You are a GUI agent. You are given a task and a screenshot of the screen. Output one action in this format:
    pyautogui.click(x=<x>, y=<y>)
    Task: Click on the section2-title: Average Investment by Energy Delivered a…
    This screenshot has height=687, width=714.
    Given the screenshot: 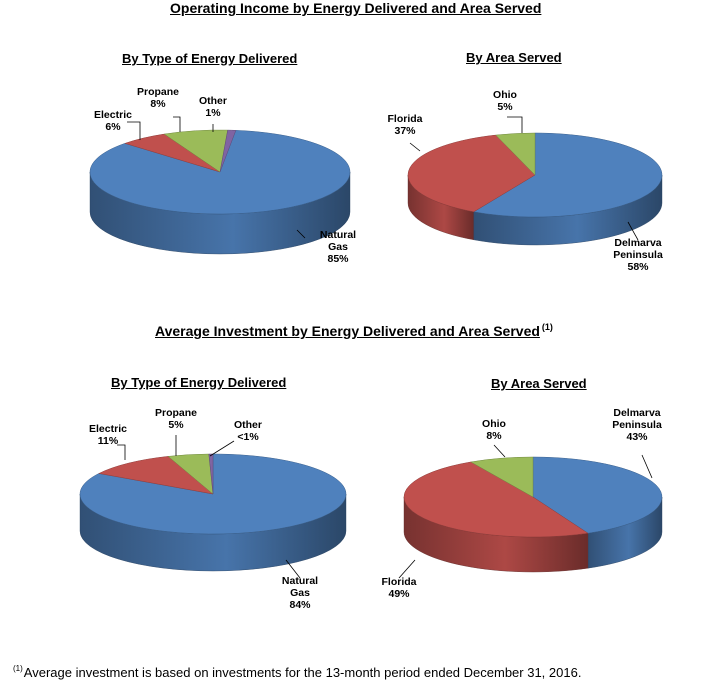 What is the action you would take?
    pyautogui.click(x=354, y=330)
    